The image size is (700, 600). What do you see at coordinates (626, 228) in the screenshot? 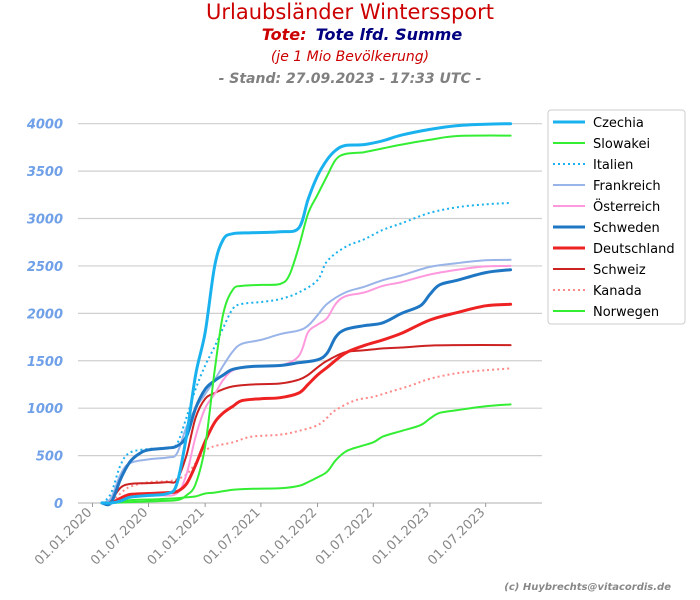
I see `legend-label: Schweden` at bounding box center [626, 228].